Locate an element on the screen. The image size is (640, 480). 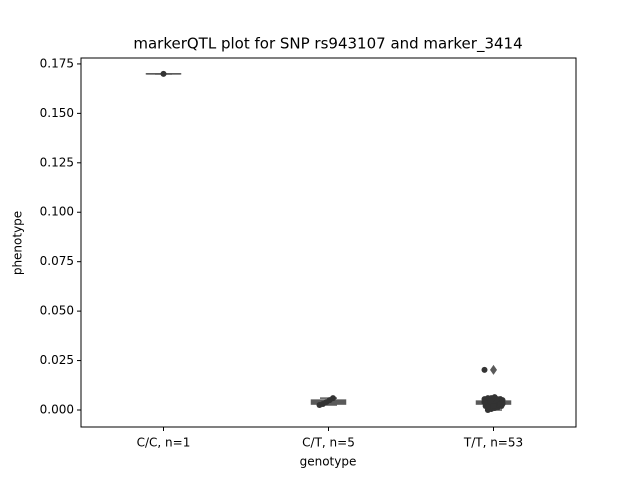
y-tick-label: 0.100 is located at coordinates (57, 212).